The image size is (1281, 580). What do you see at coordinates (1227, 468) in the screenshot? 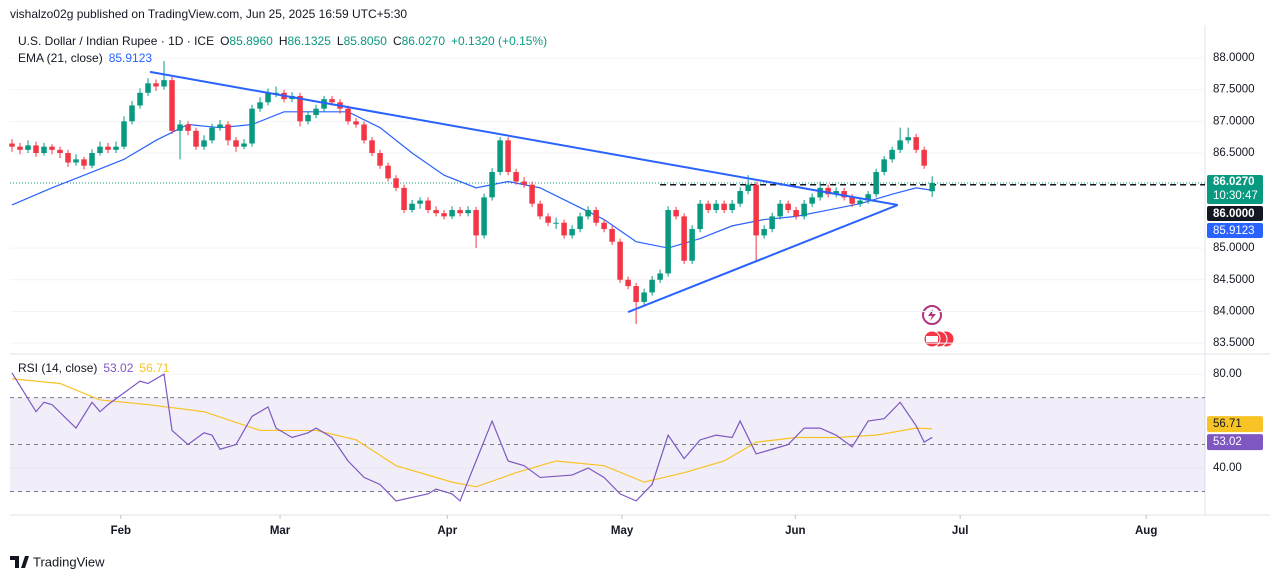
I see `y-tick-label: 40.00` at bounding box center [1227, 468].